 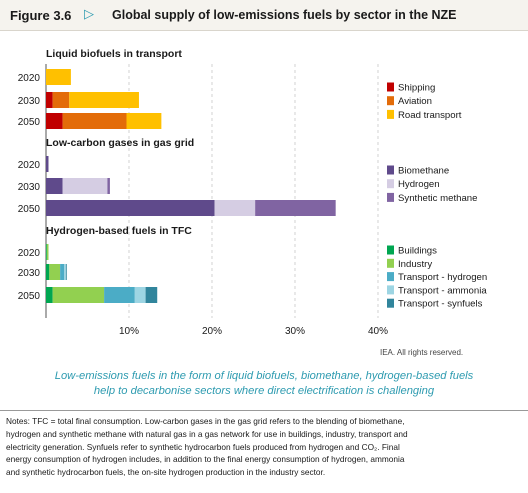 I want to click on credit: IEA. All rights reserved., so click(x=422, y=352).